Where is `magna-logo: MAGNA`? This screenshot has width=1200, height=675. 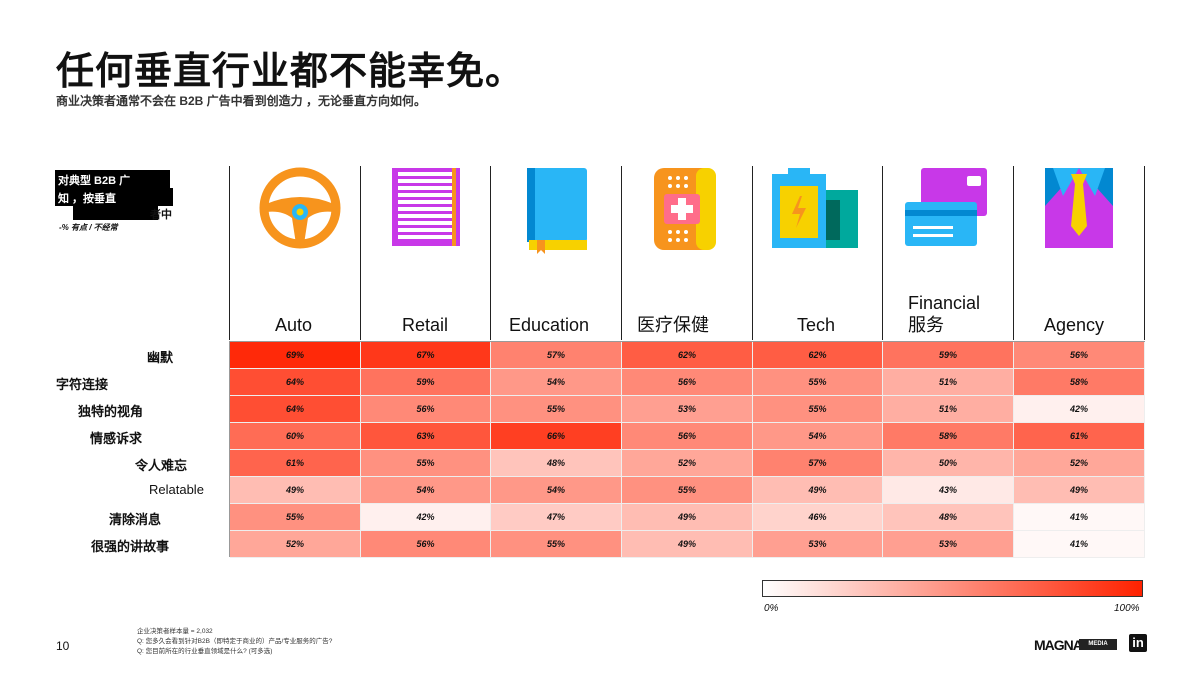
magna-logo: MAGNA is located at coordinates (1058, 645).